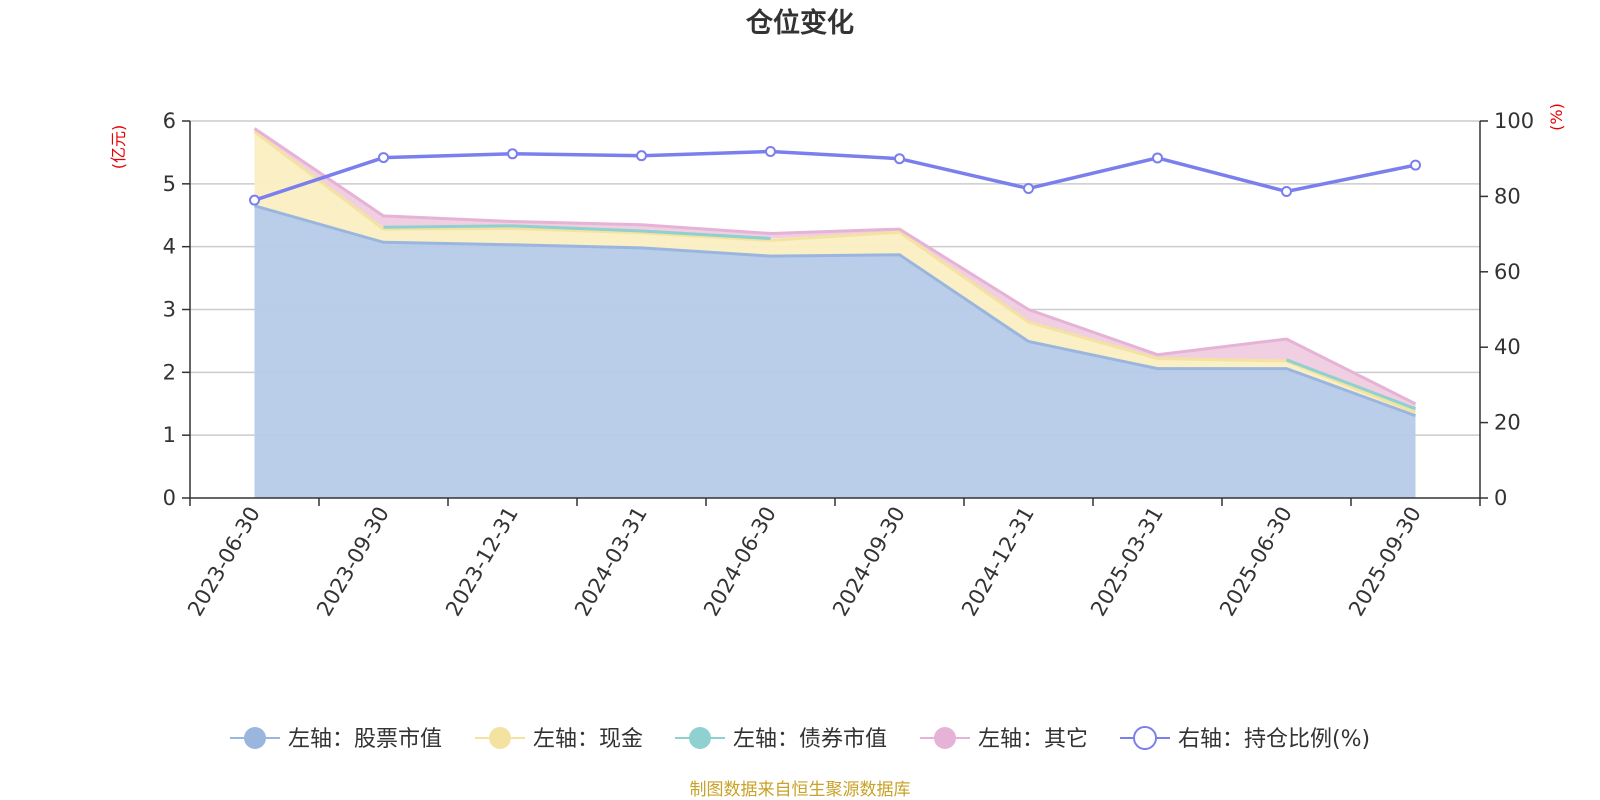 The width and height of the screenshot is (1600, 800). I want to click on ratio-line-series, so click(835, 176).